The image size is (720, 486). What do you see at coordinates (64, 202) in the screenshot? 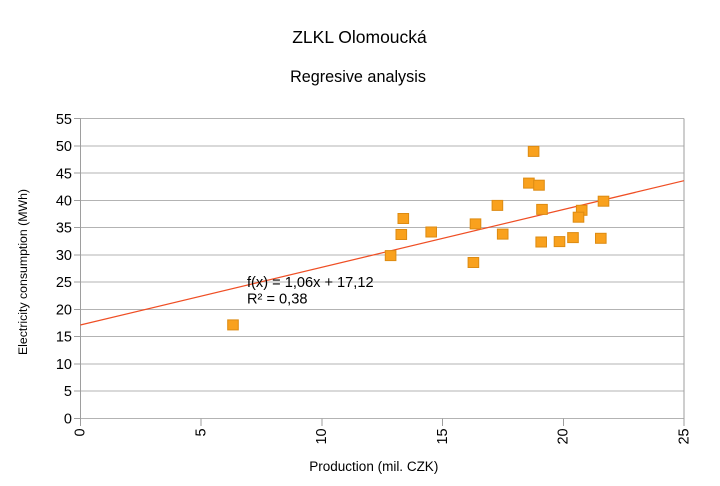
I see `svg-text: 40` at bounding box center [64, 202].